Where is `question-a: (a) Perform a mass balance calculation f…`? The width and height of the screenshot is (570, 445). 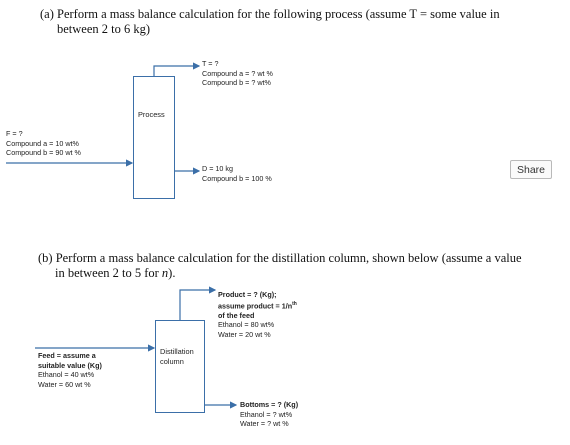
question-a: (a) Perform a mass balance calculation f… is located at coordinates (300, 22).